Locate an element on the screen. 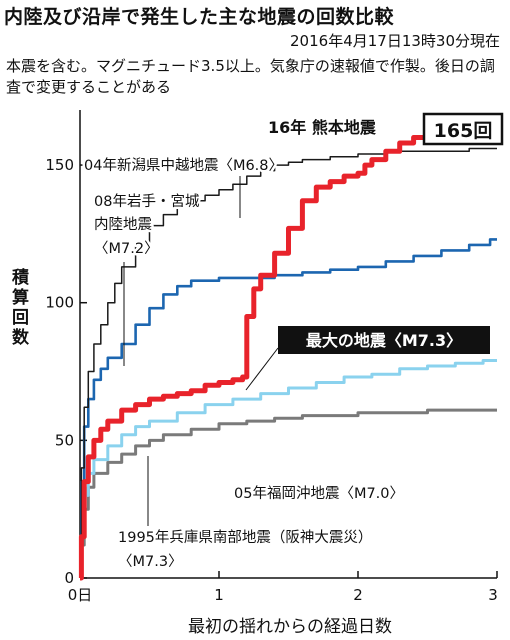 This screenshot has height=640, width=510. kumamoto-count-box is located at coordinates (463, 129).